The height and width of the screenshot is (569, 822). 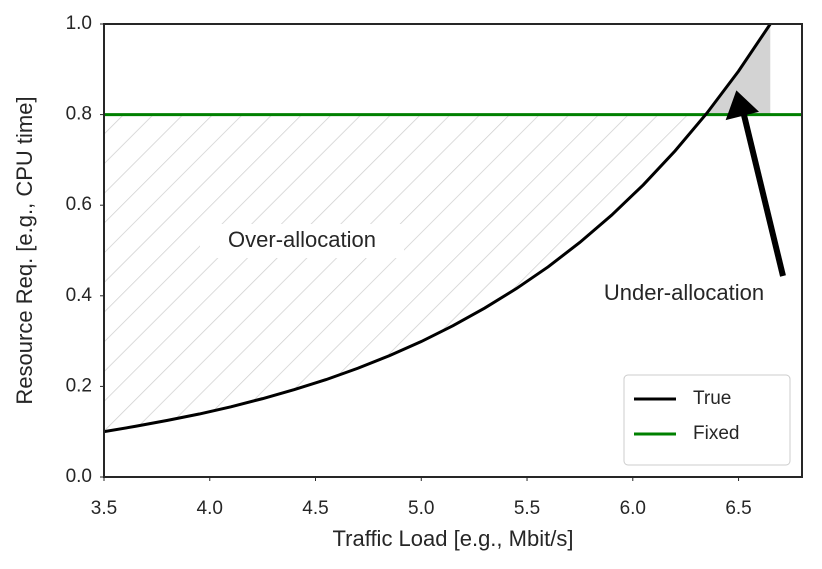 What do you see at coordinates (633, 508) in the screenshot?
I see `x-tick-label: 6.0` at bounding box center [633, 508].